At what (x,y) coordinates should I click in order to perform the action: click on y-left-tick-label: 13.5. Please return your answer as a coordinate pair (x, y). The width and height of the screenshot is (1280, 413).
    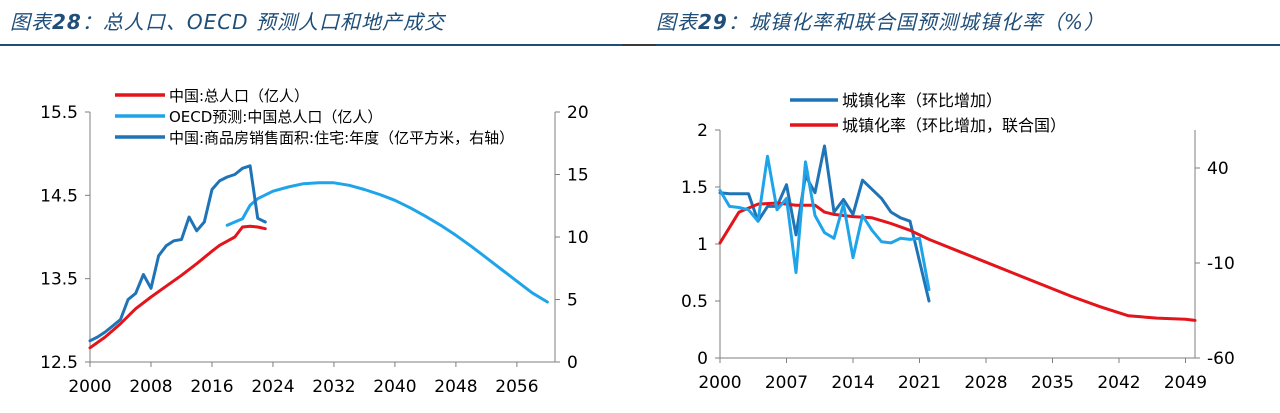
    Looking at the image, I should click on (59, 280).